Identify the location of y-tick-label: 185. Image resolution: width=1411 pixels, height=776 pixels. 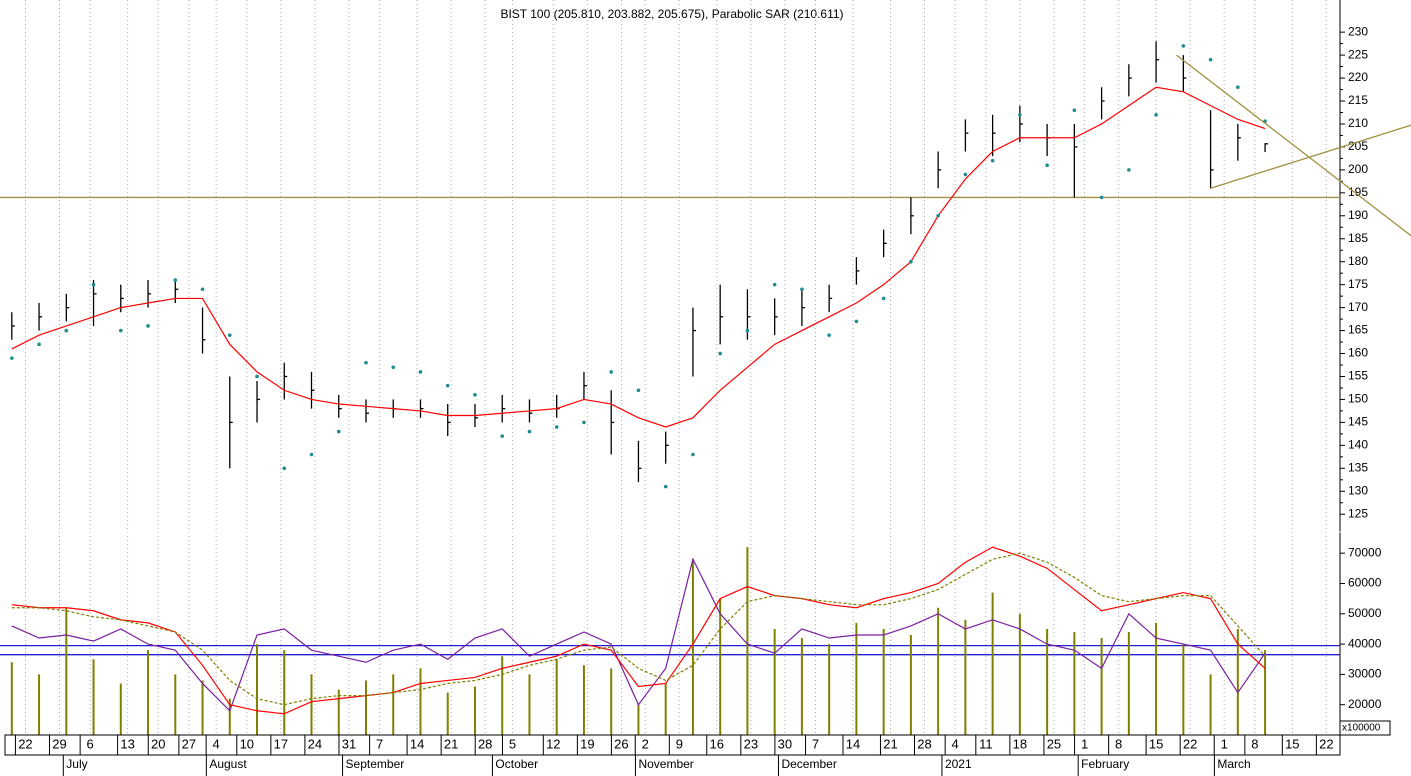
(1358, 238).